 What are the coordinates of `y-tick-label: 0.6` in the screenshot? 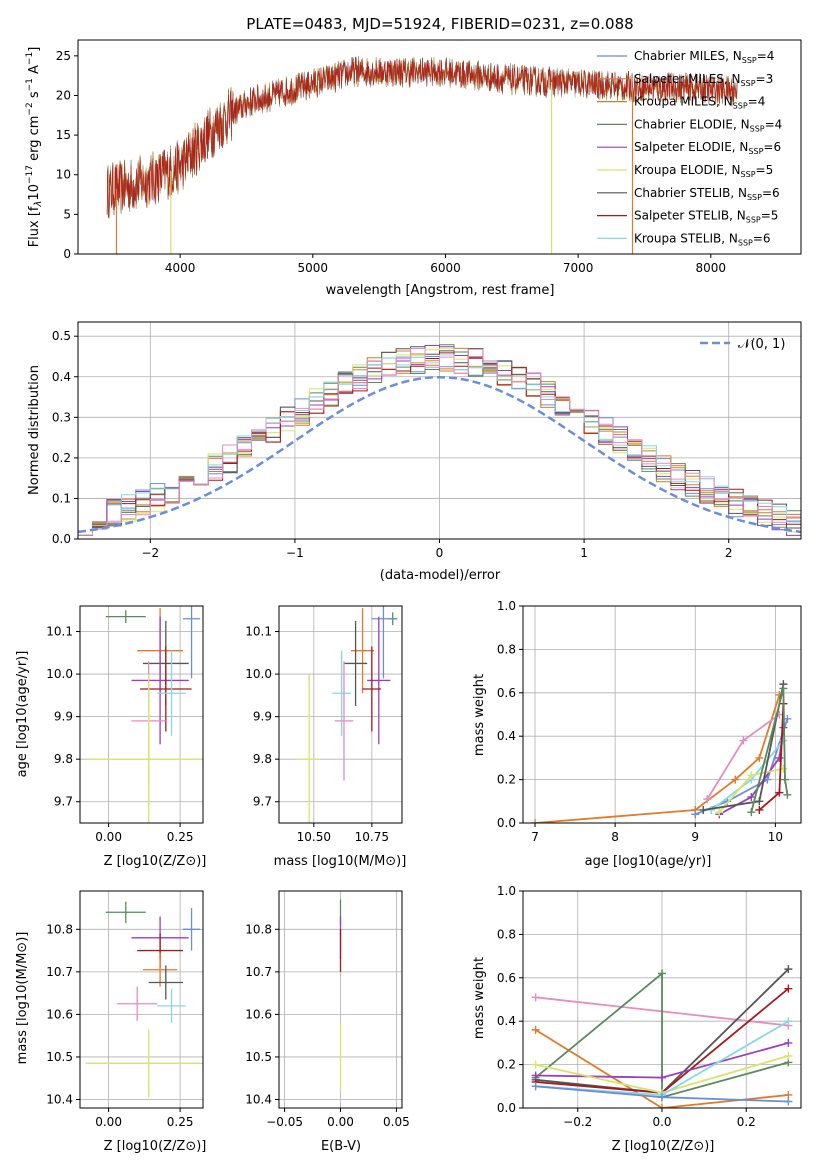 It's located at (506, 693).